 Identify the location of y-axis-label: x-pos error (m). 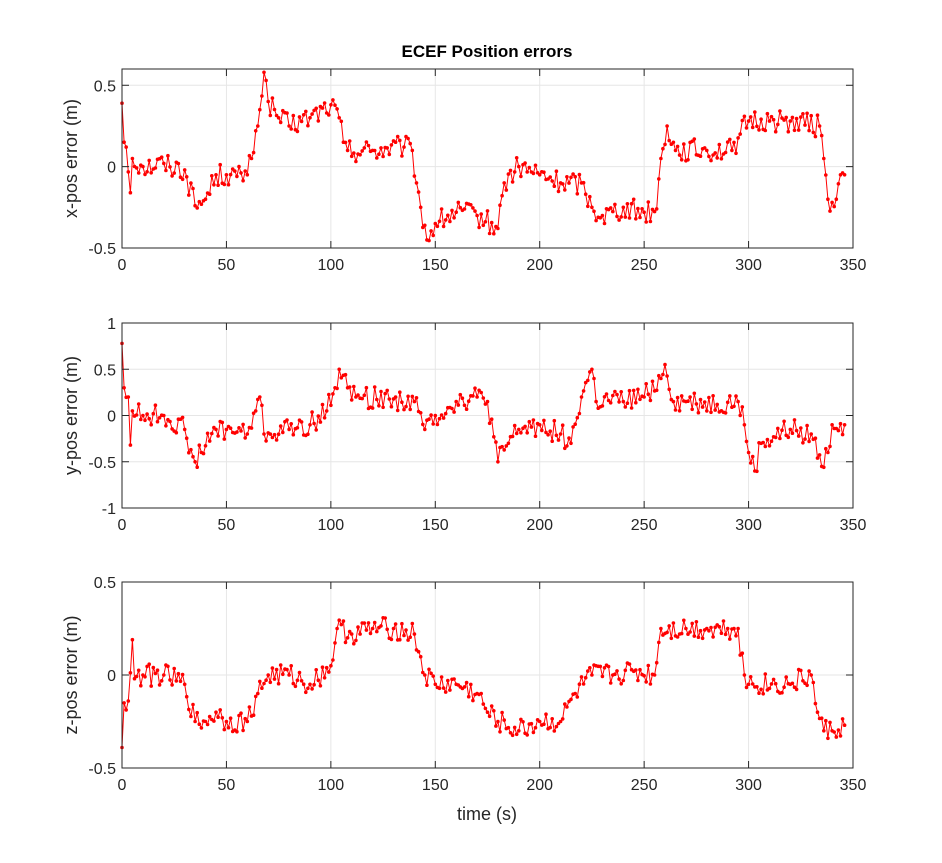
(71, 158).